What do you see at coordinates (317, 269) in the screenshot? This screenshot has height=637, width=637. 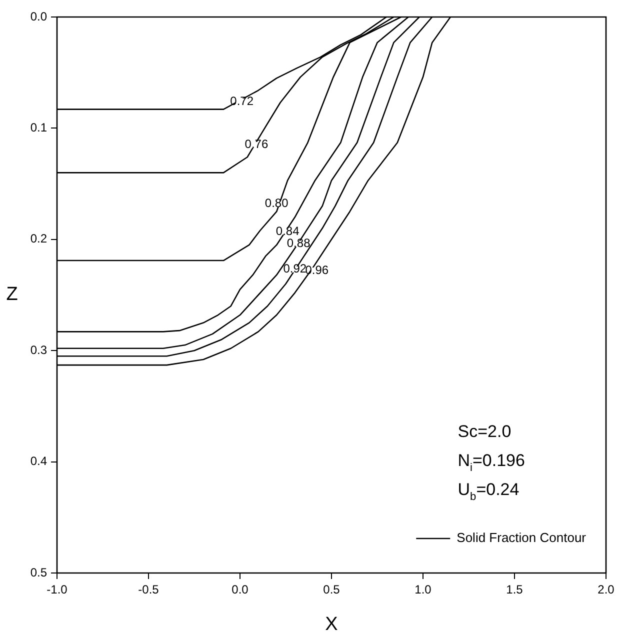 I see `annotation: 0.96` at bounding box center [317, 269].